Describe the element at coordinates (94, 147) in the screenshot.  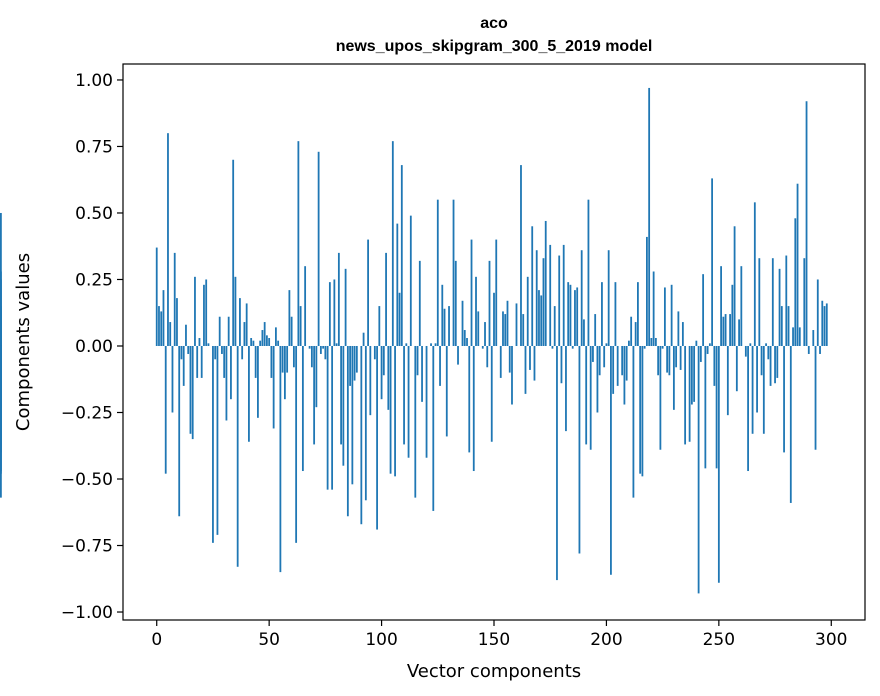
I see `y-tick-label: 0.75` at that location.